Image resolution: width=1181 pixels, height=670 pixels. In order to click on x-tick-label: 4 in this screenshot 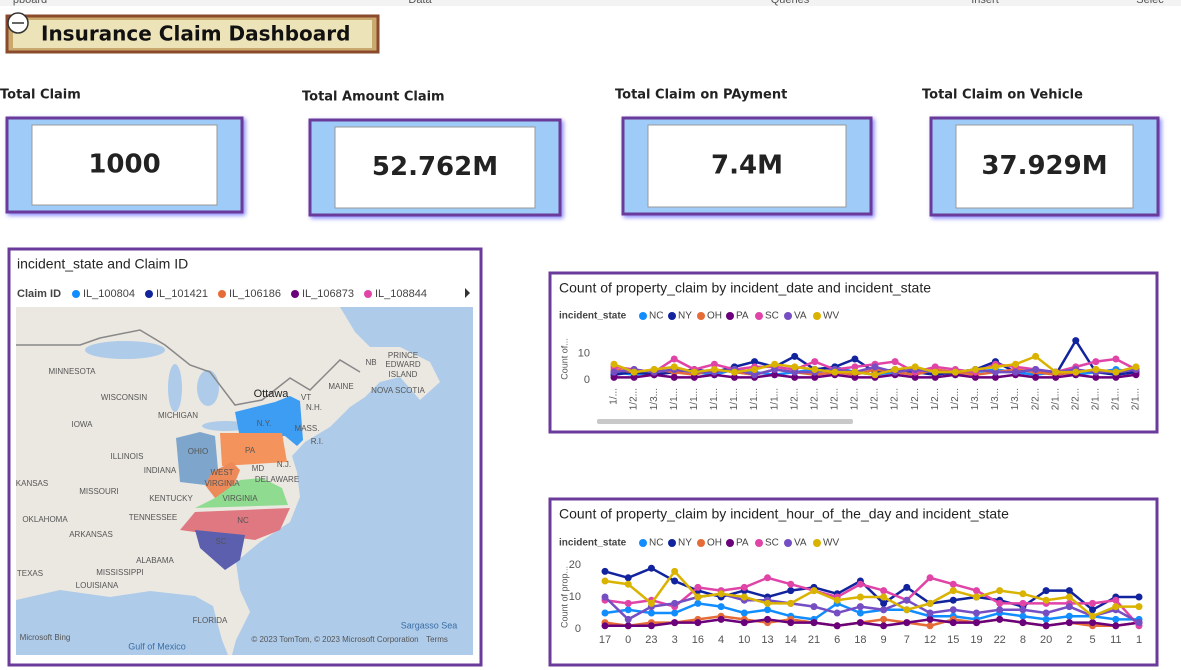, I will do `click(721, 640)`.